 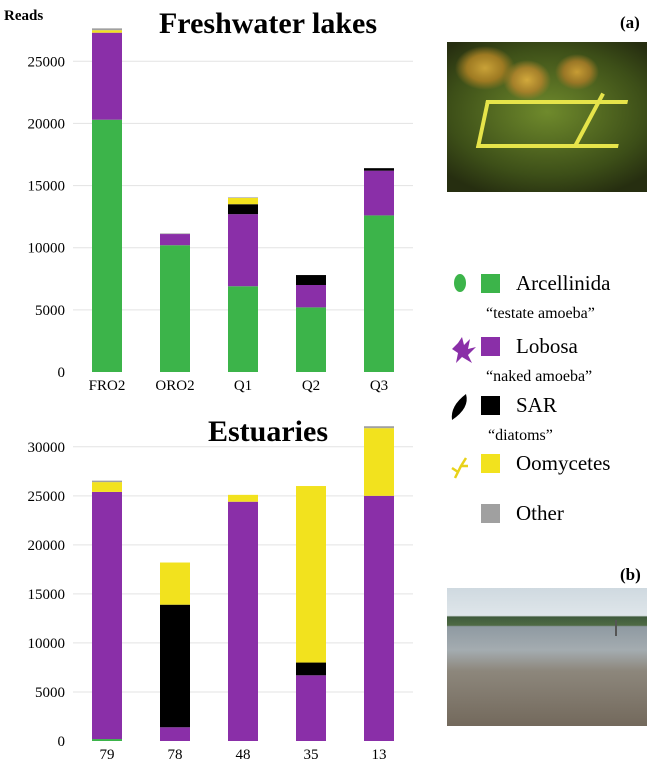 I want to click on testate-amoeba-icon, so click(x=460, y=283).